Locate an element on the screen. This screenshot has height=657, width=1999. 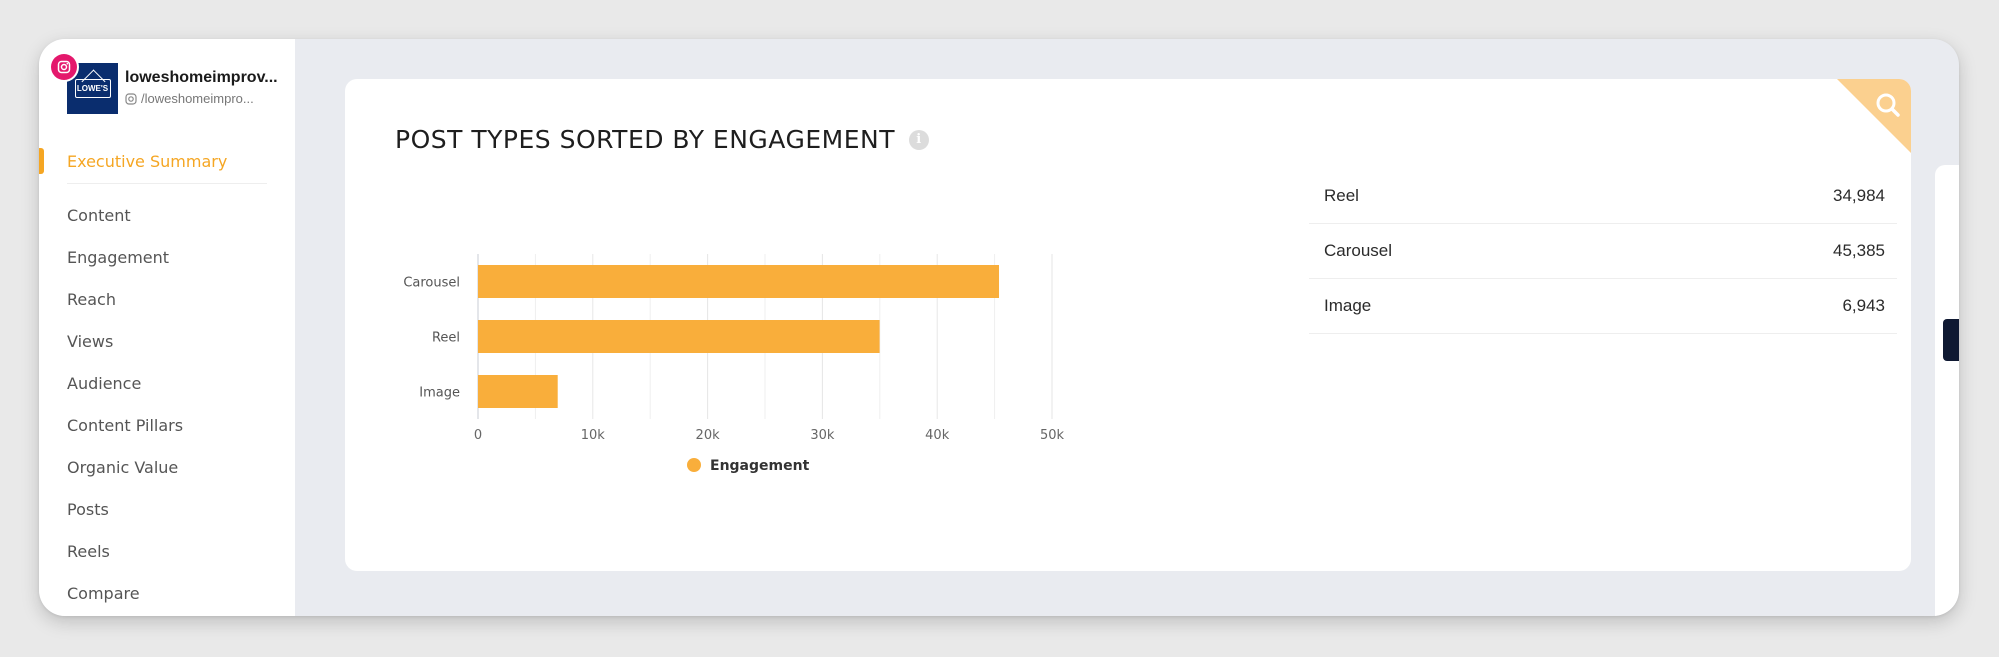
sidebar-item-executive-summary: Executive Summary is located at coordinates (167, 161).